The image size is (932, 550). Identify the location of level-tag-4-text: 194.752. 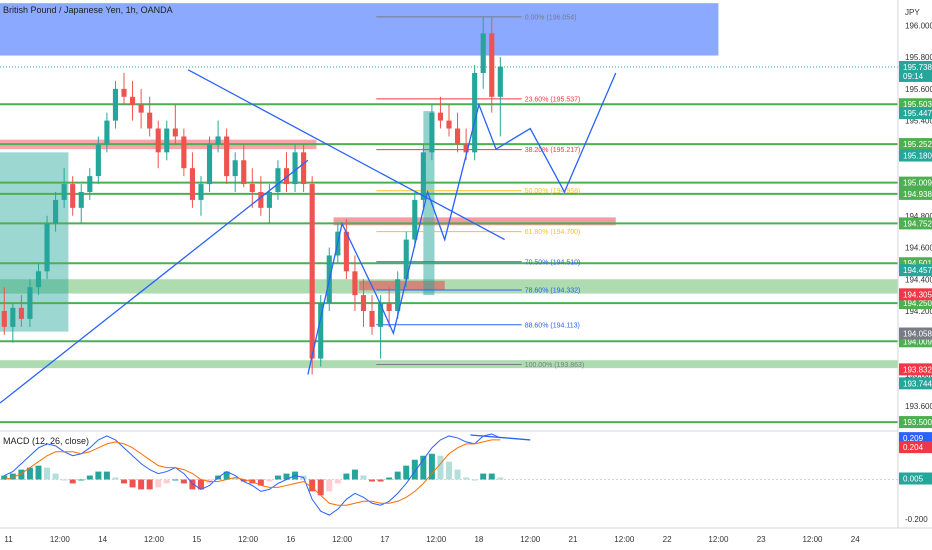
(917, 223).